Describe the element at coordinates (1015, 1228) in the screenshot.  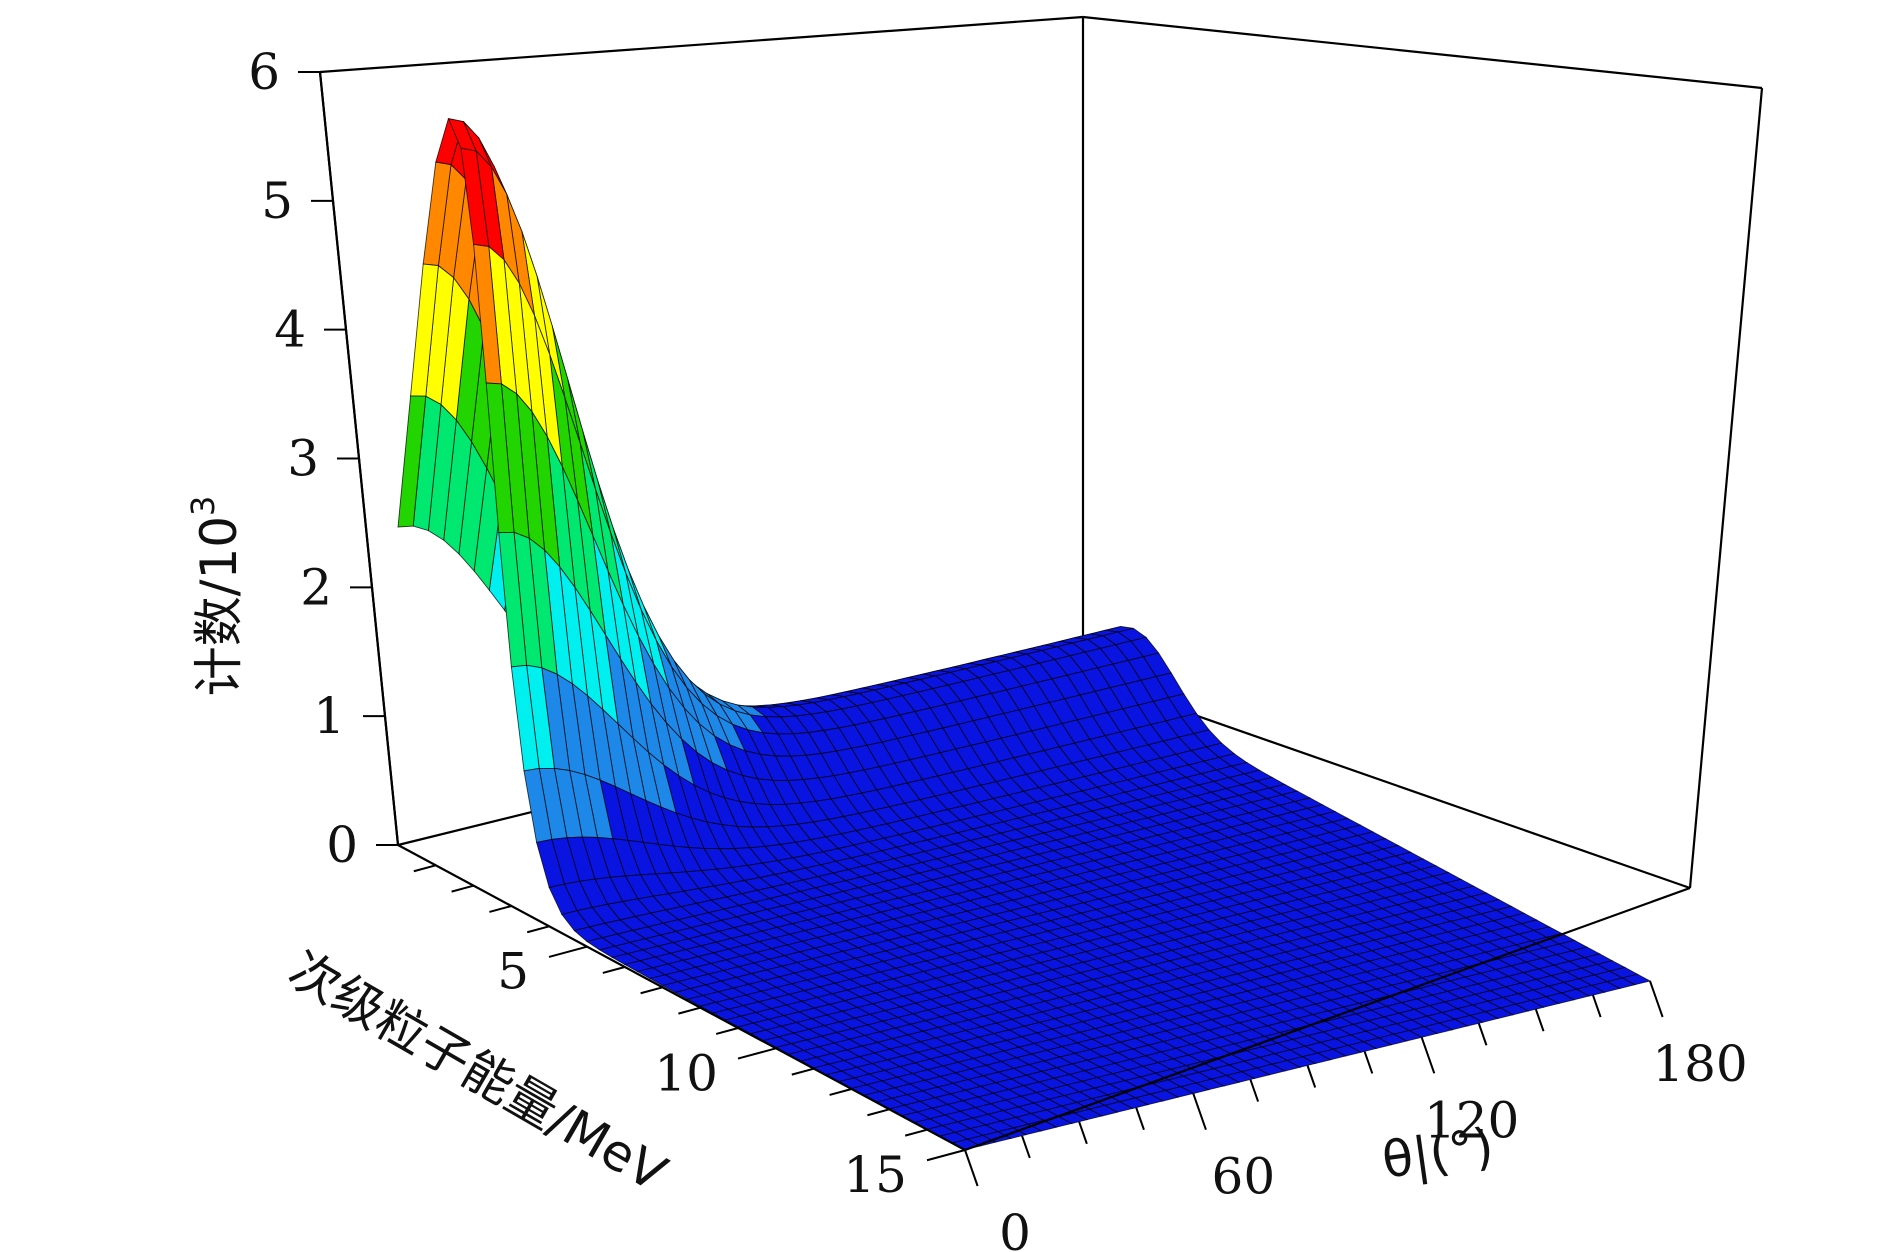
I see `y-tick-label: 0` at that location.